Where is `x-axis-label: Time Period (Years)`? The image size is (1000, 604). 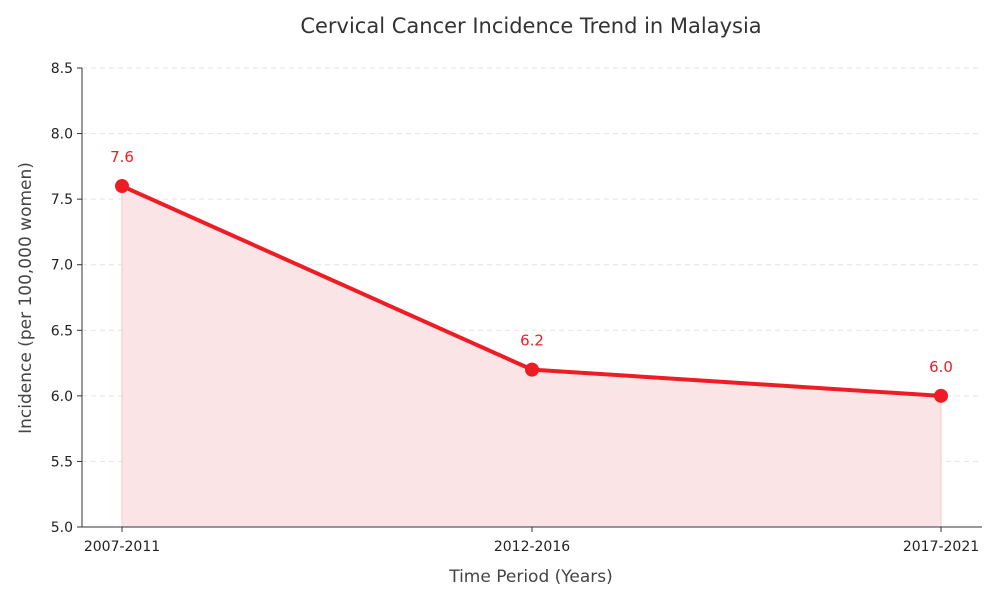
x-axis-label: Time Period (Years) is located at coordinates (530, 577).